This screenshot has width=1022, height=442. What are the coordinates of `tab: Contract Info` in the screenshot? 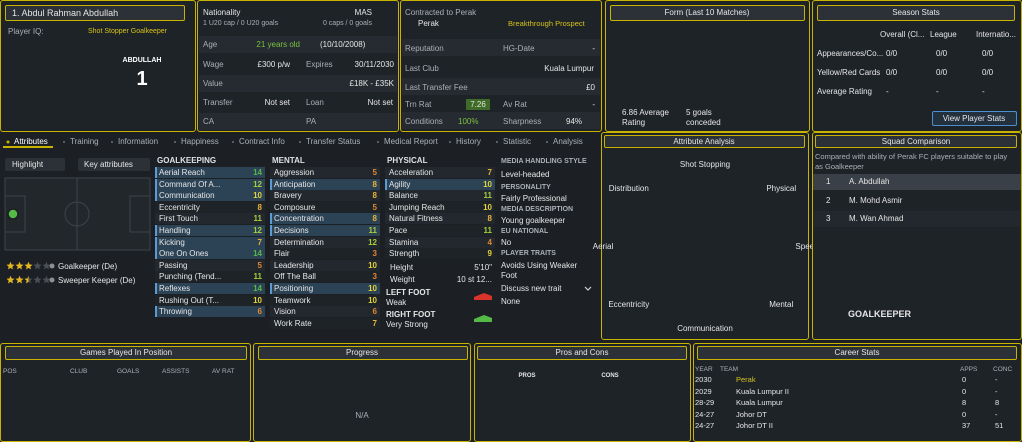 It's located at (262, 141).